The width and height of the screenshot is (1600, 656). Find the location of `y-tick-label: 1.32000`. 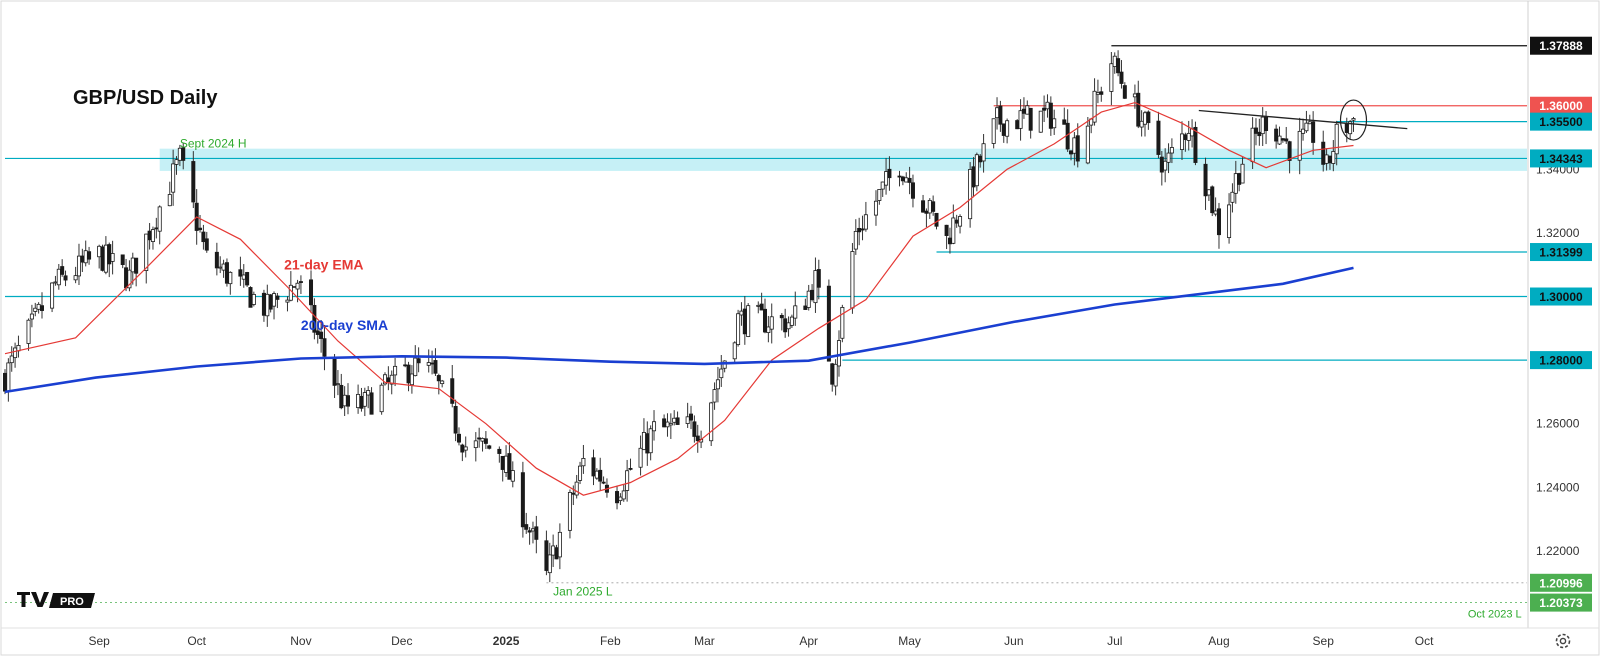

y-tick-label: 1.32000 is located at coordinates (1558, 233).